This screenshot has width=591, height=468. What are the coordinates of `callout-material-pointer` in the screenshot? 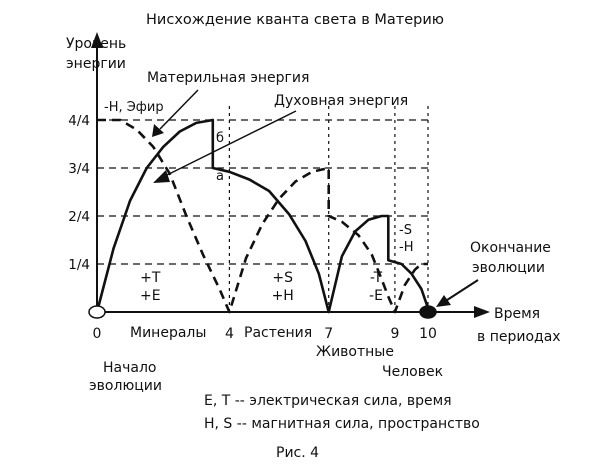 It's located at (179, 109).